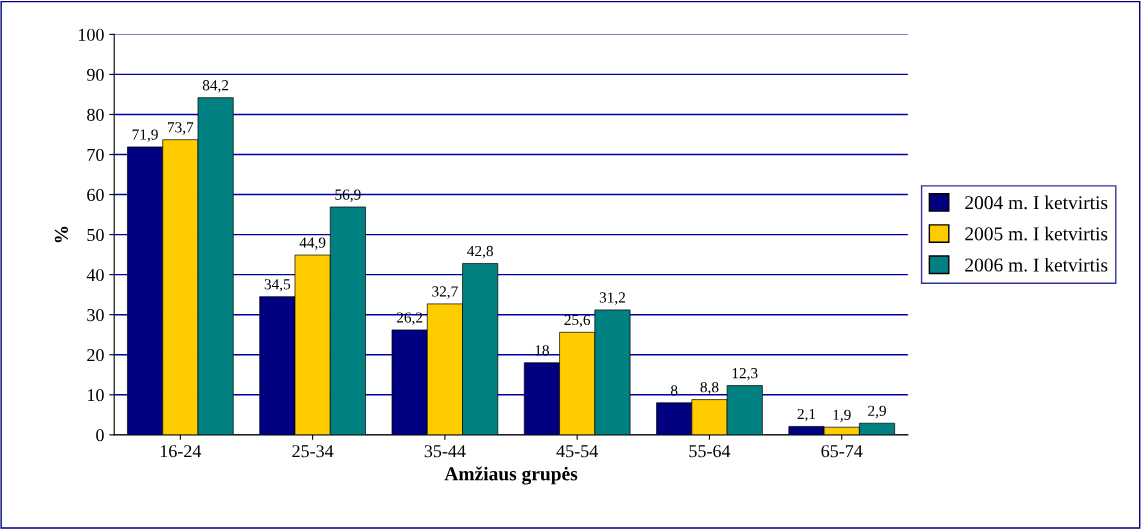 The width and height of the screenshot is (1142, 529). Describe the element at coordinates (710, 451) in the screenshot. I see `x-tick-label: 55-64` at that location.